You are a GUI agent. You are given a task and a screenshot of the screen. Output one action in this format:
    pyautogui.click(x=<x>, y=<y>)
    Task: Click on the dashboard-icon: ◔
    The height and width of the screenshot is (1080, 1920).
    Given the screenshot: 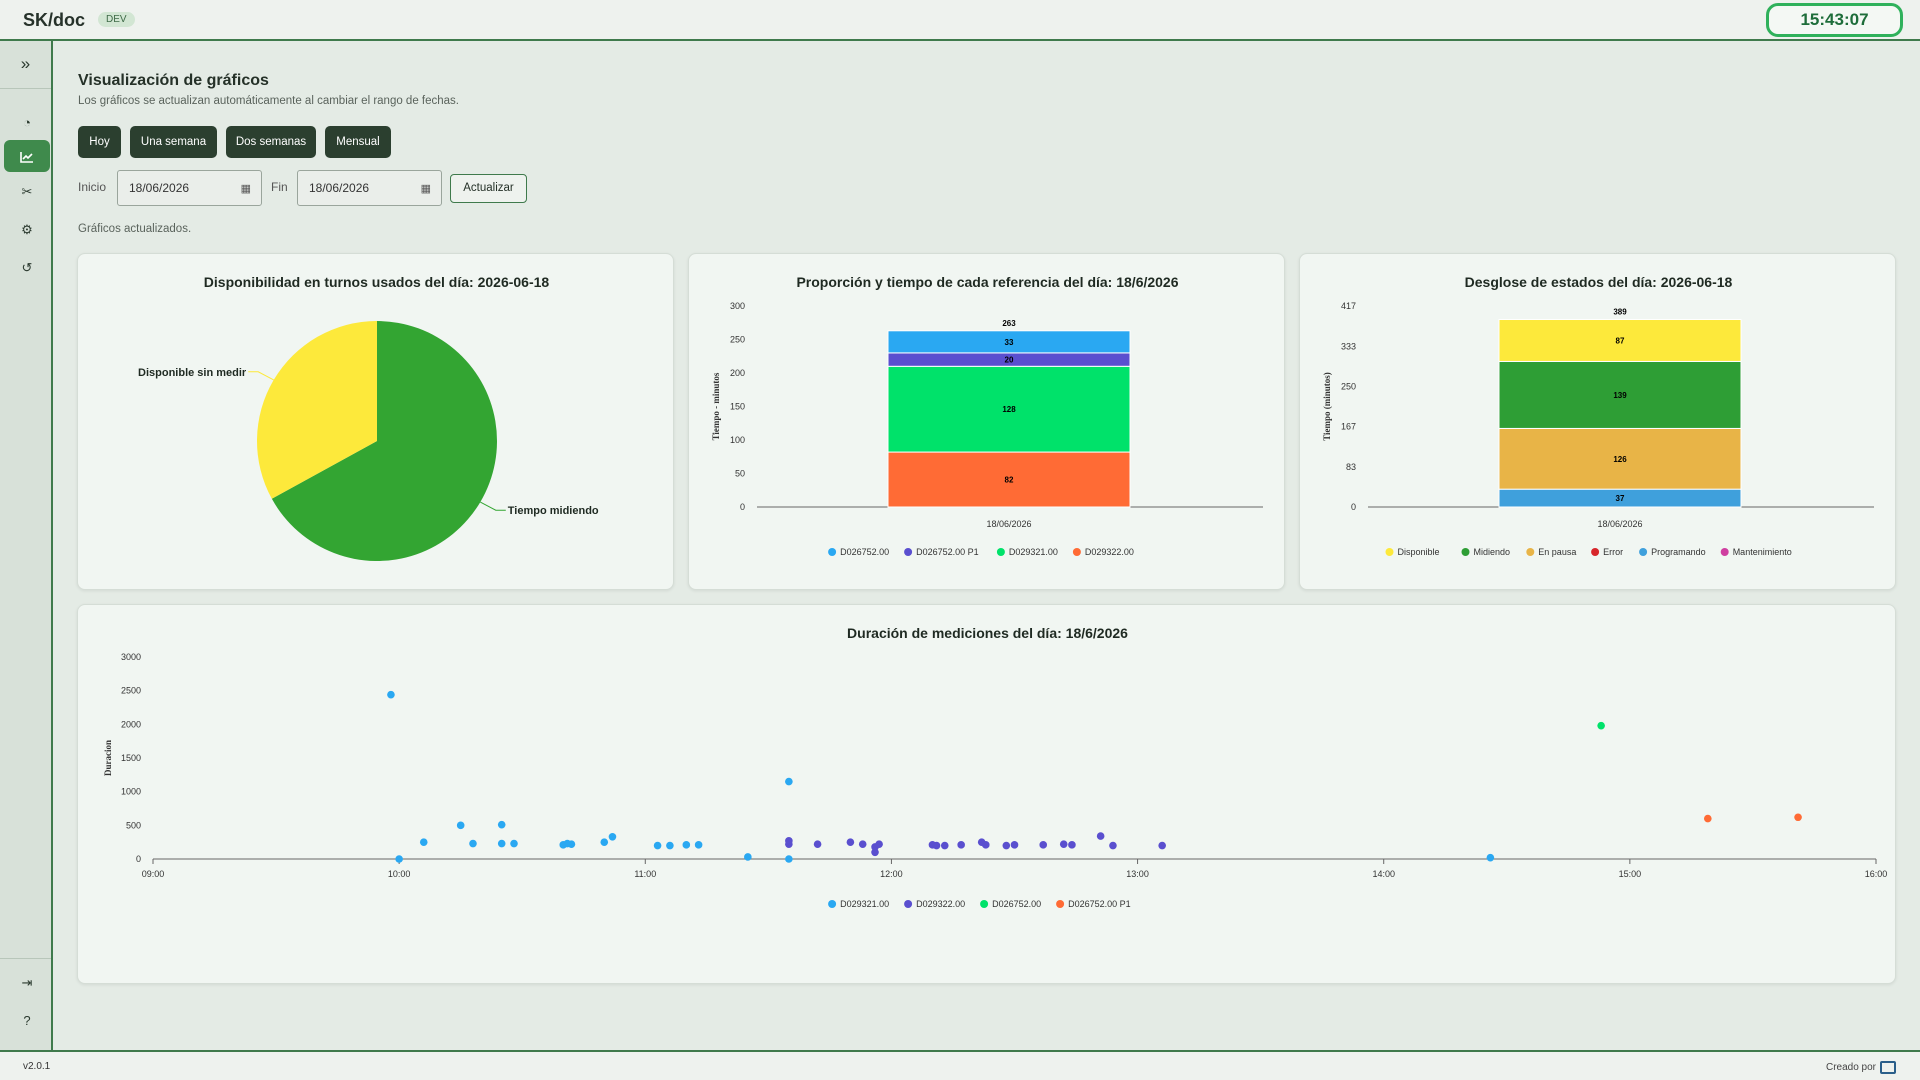 What is the action you would take?
    pyautogui.click(x=27, y=122)
    